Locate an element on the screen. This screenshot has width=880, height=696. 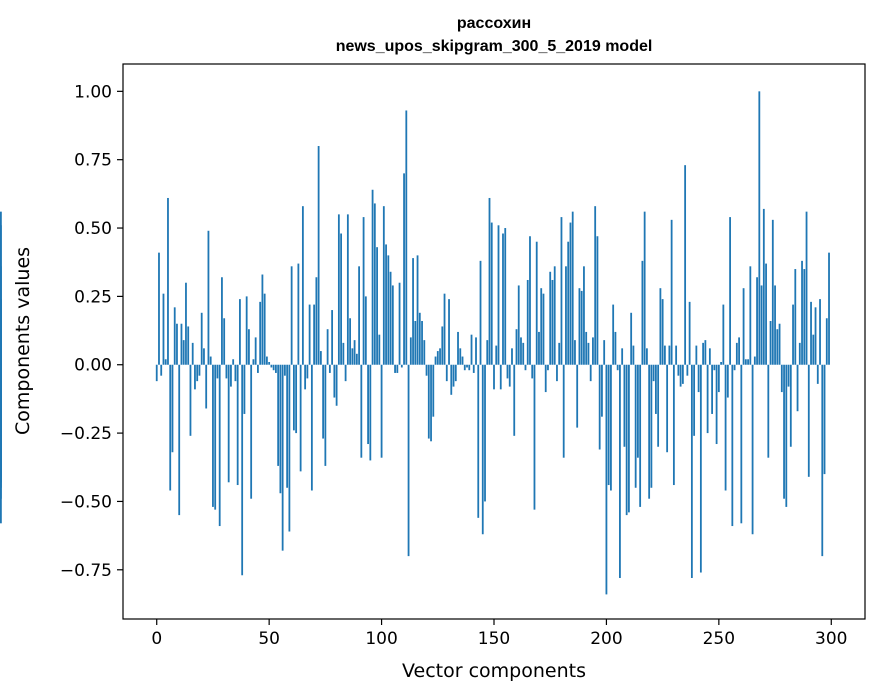
x-tick-label: 200 is located at coordinates (606, 639).